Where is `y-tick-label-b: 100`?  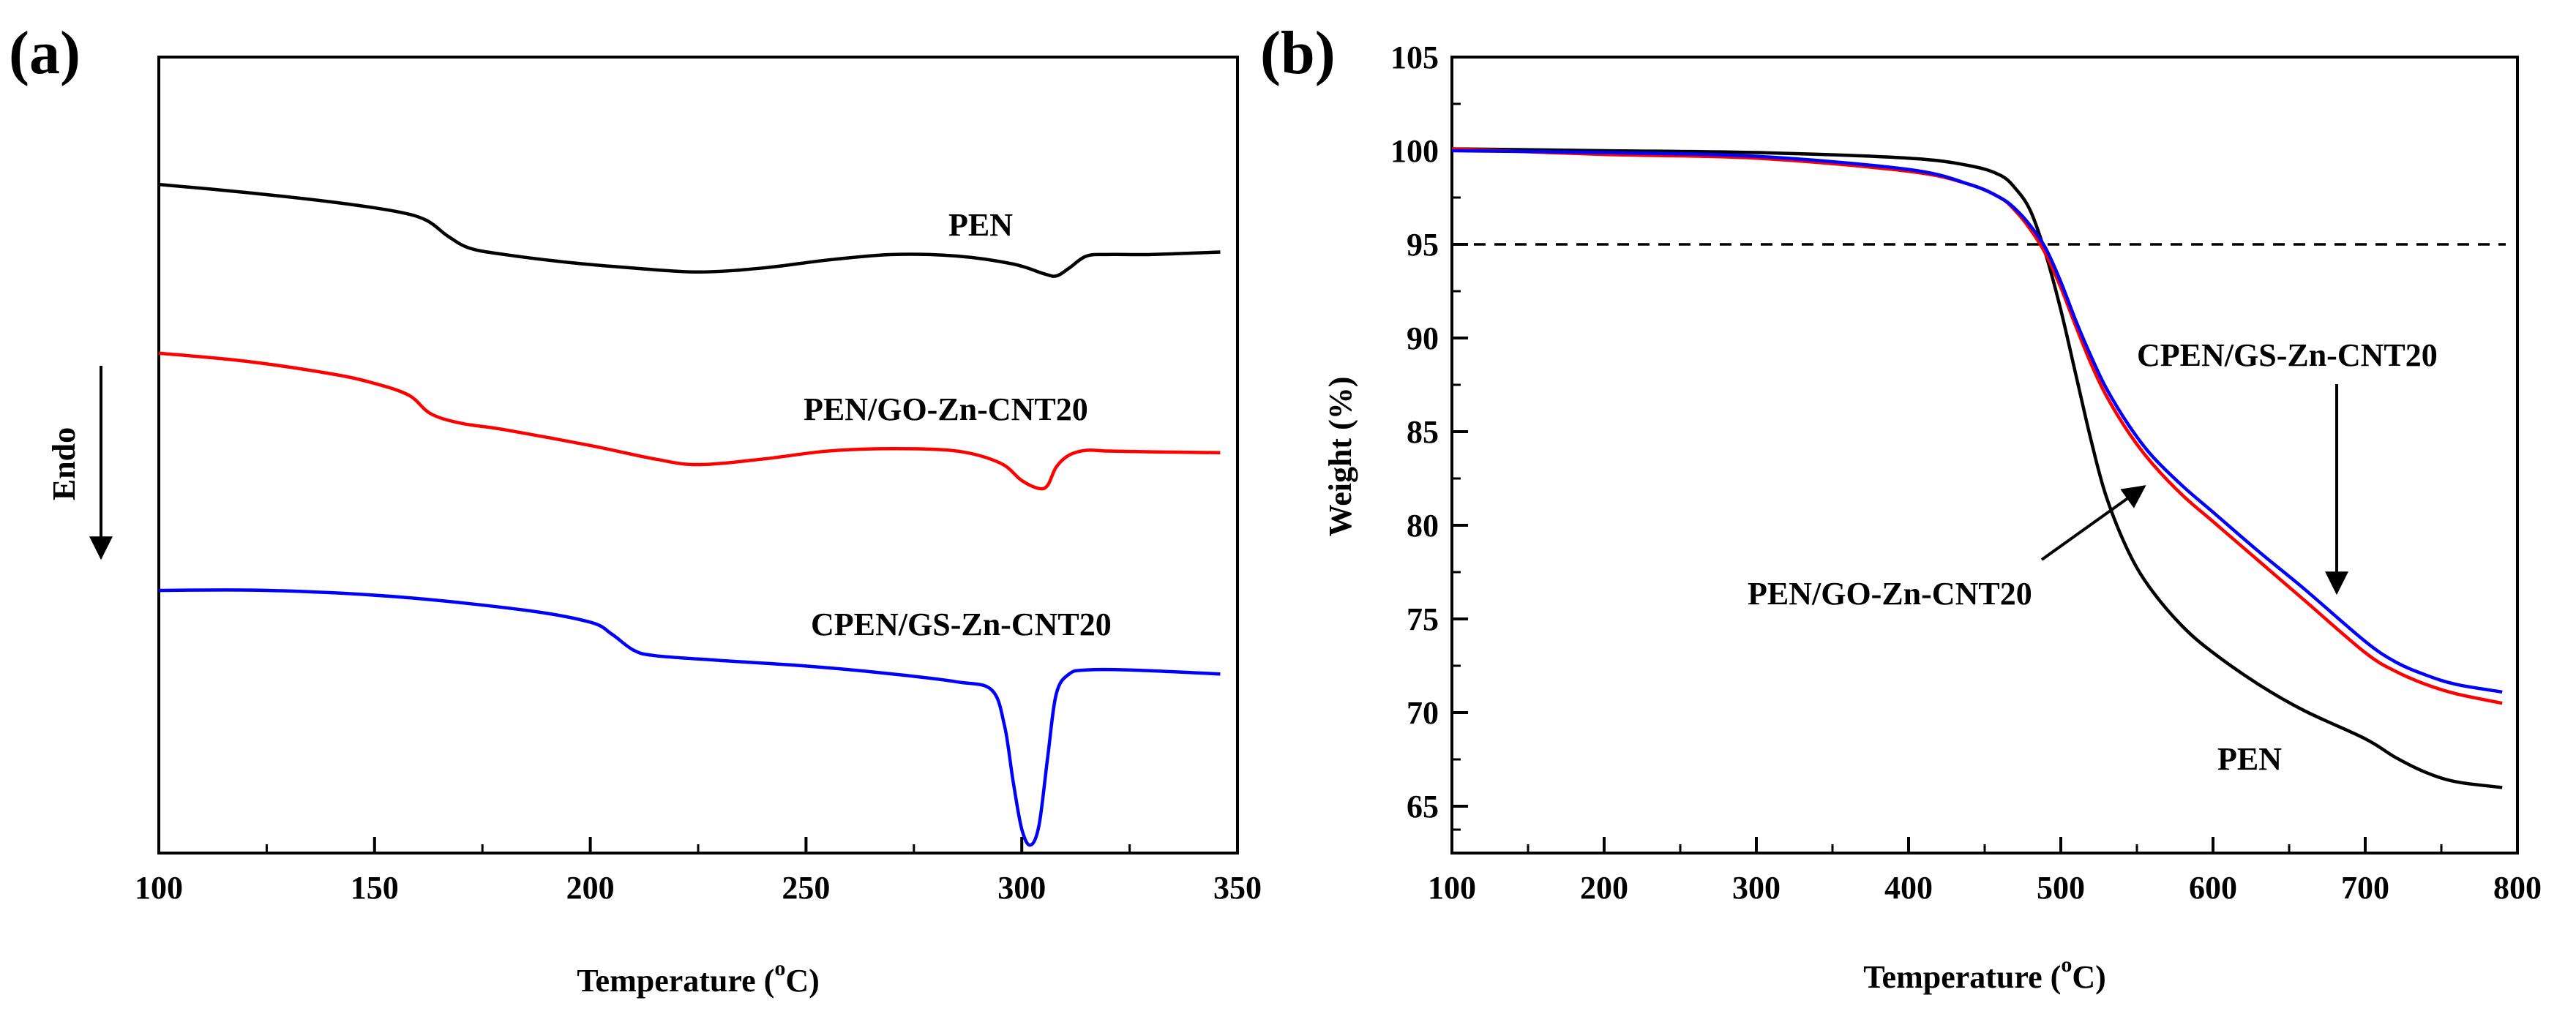
y-tick-label-b: 100 is located at coordinates (1414, 151).